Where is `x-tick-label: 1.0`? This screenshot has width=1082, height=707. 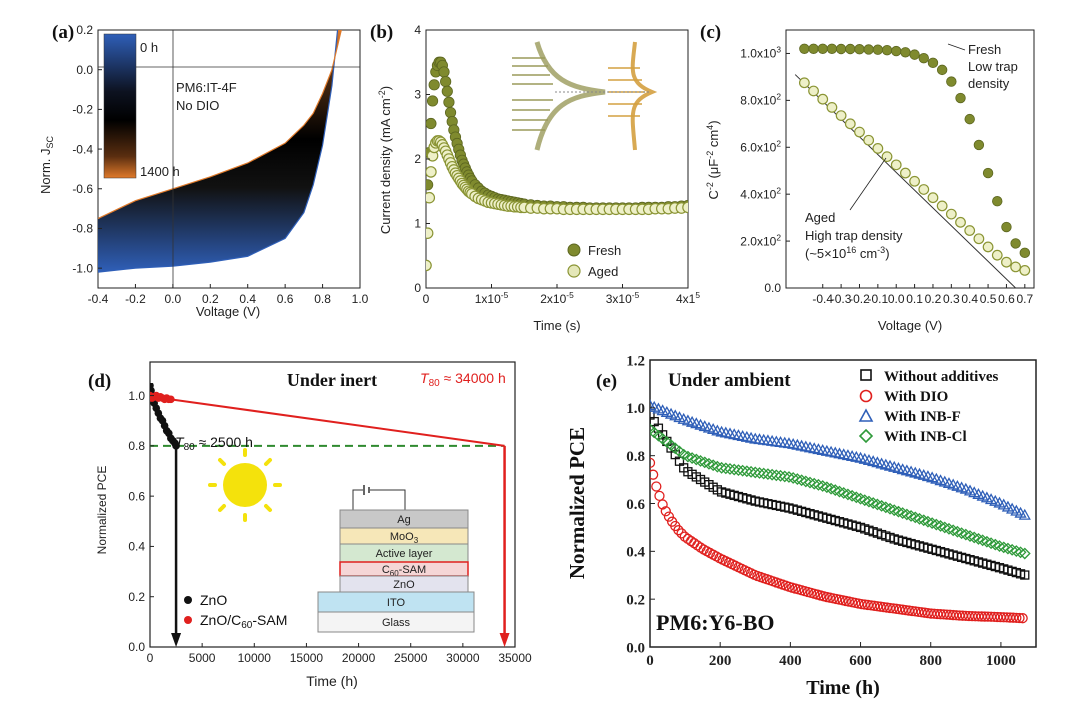
x-tick-label: 1.0 is located at coordinates (360, 299).